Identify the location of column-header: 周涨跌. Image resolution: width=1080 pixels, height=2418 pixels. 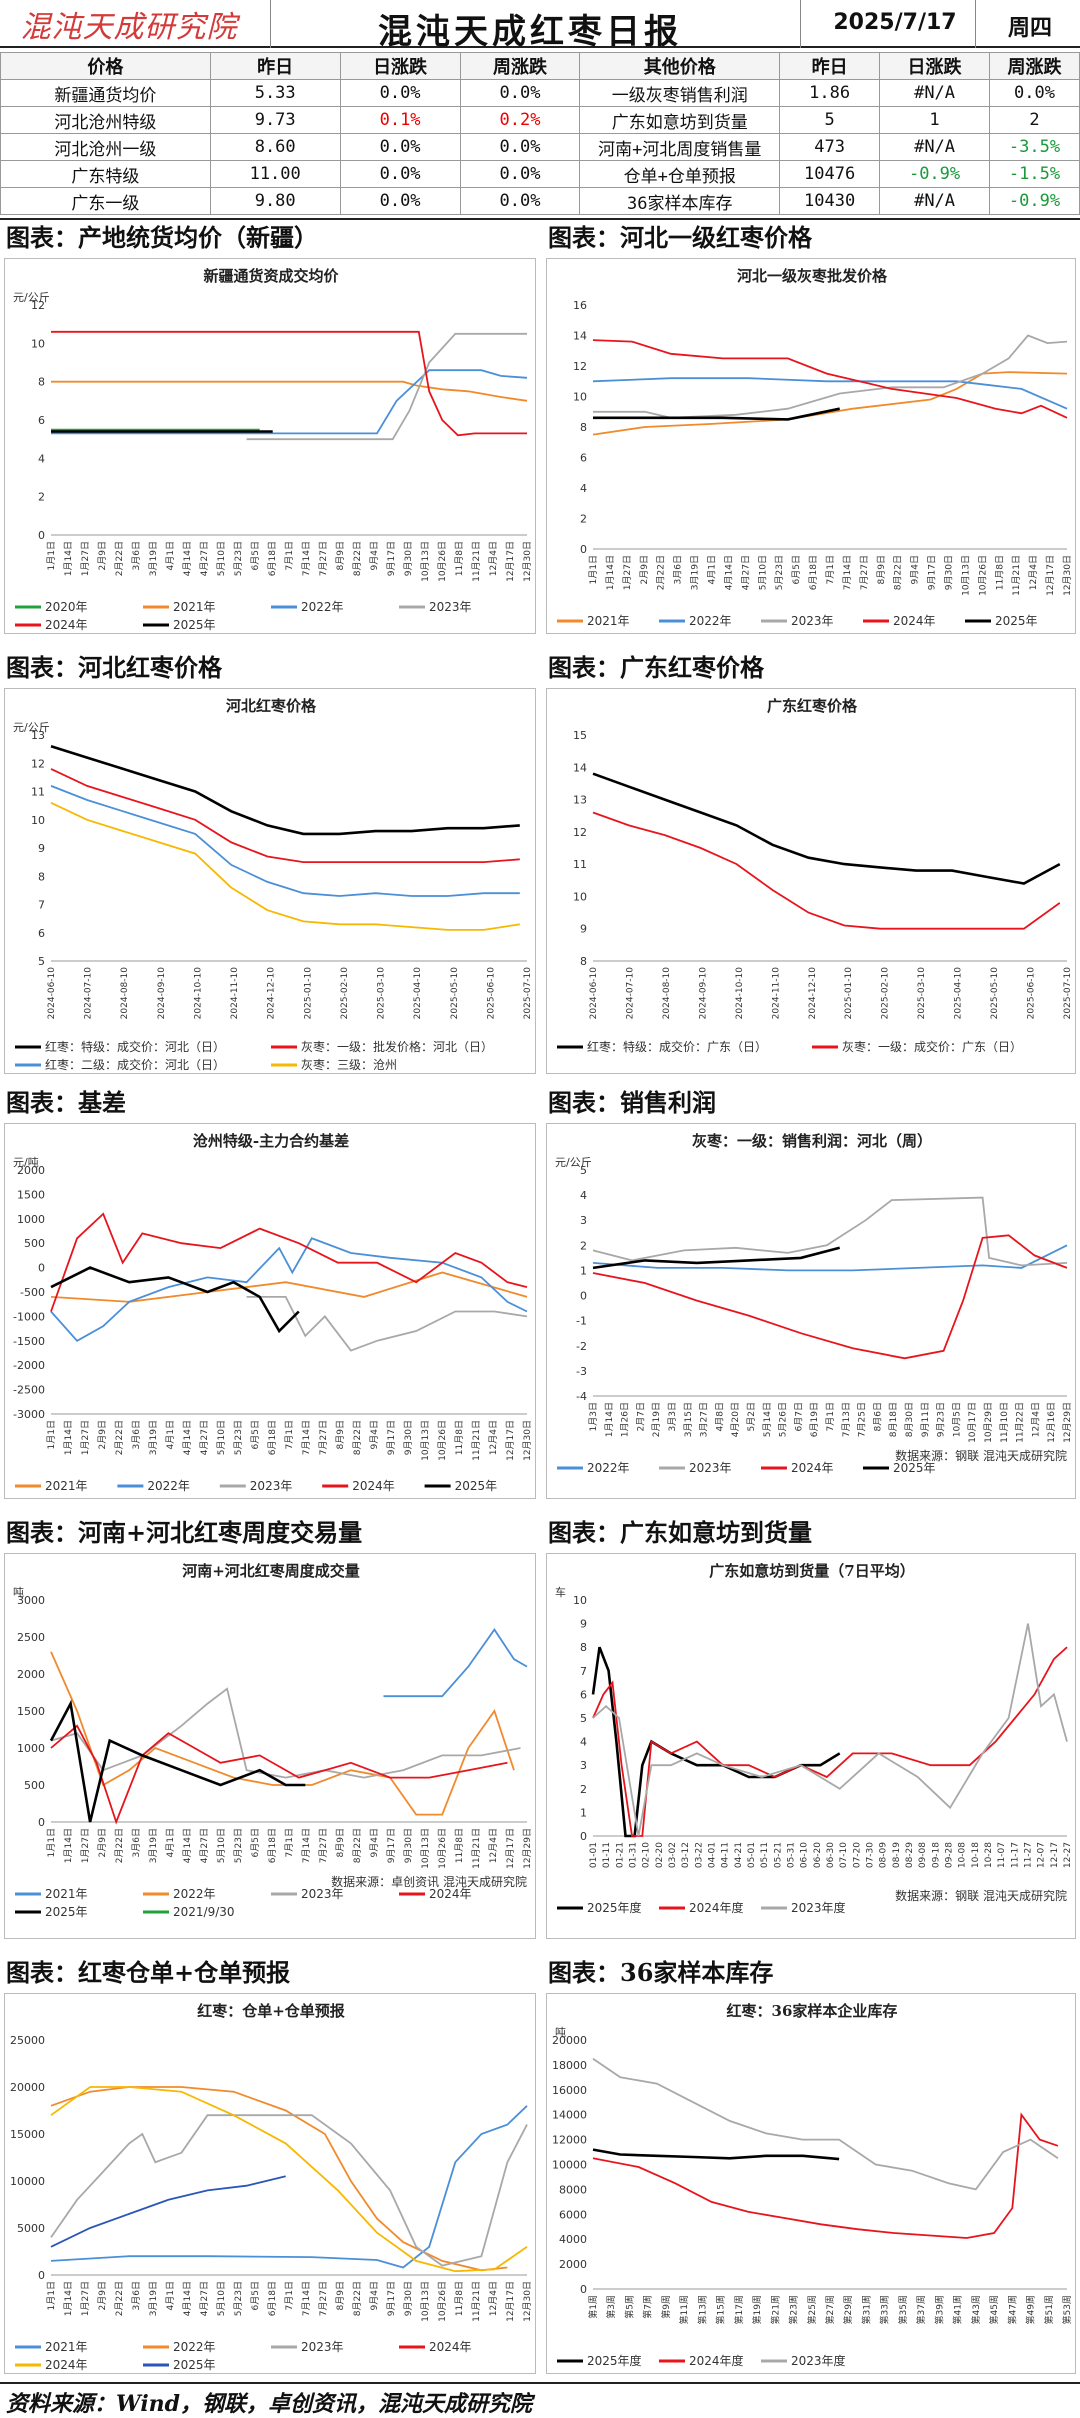
(520, 66).